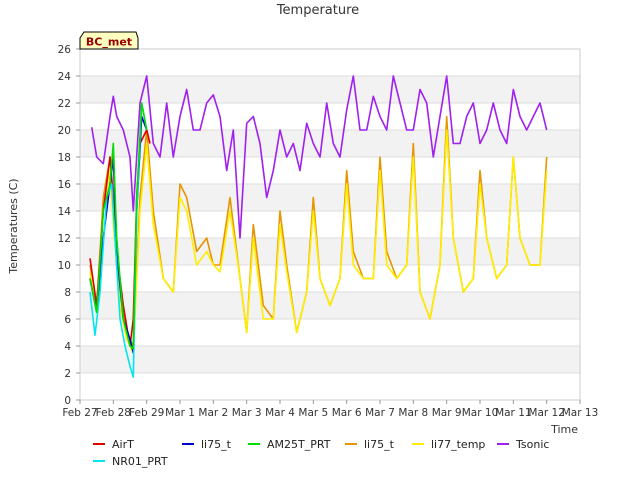  Describe the element at coordinates (247, 413) in the screenshot. I see `x-tick-label: Mar 3` at that location.